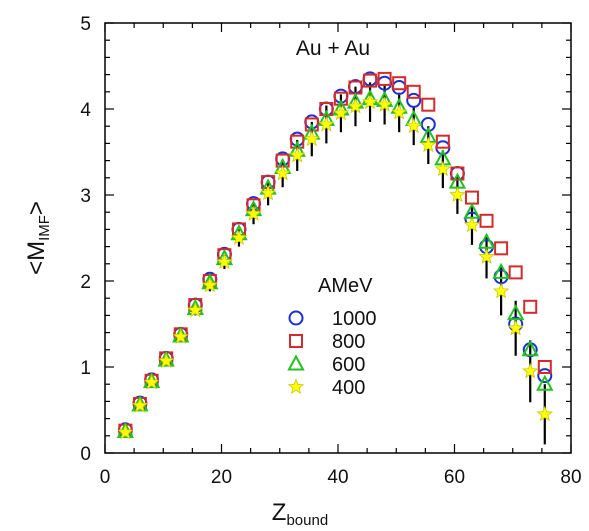  Describe the element at coordinates (333, 48) in the screenshot. I see `chart-annotation: Au + Au` at that location.